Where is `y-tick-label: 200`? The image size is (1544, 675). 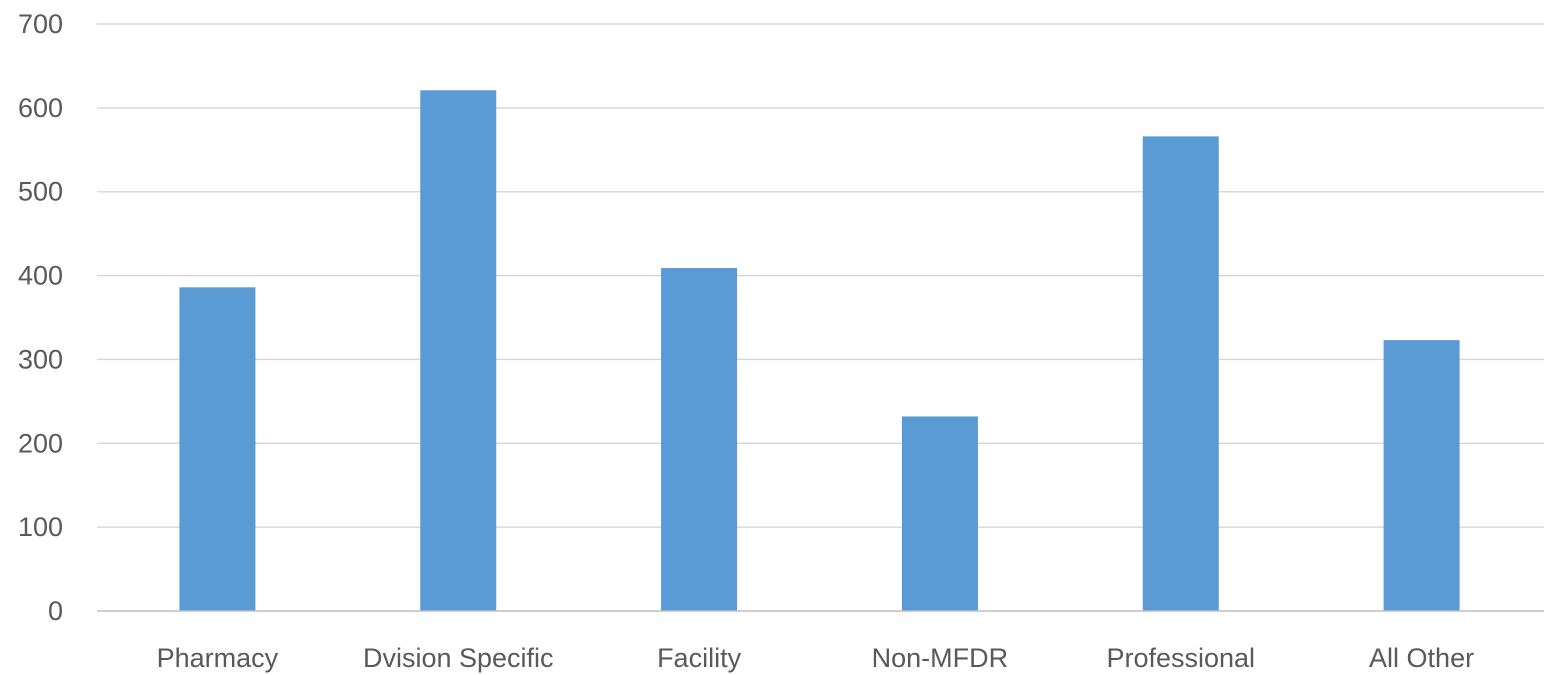
y-tick-label: 200 is located at coordinates (40, 443).